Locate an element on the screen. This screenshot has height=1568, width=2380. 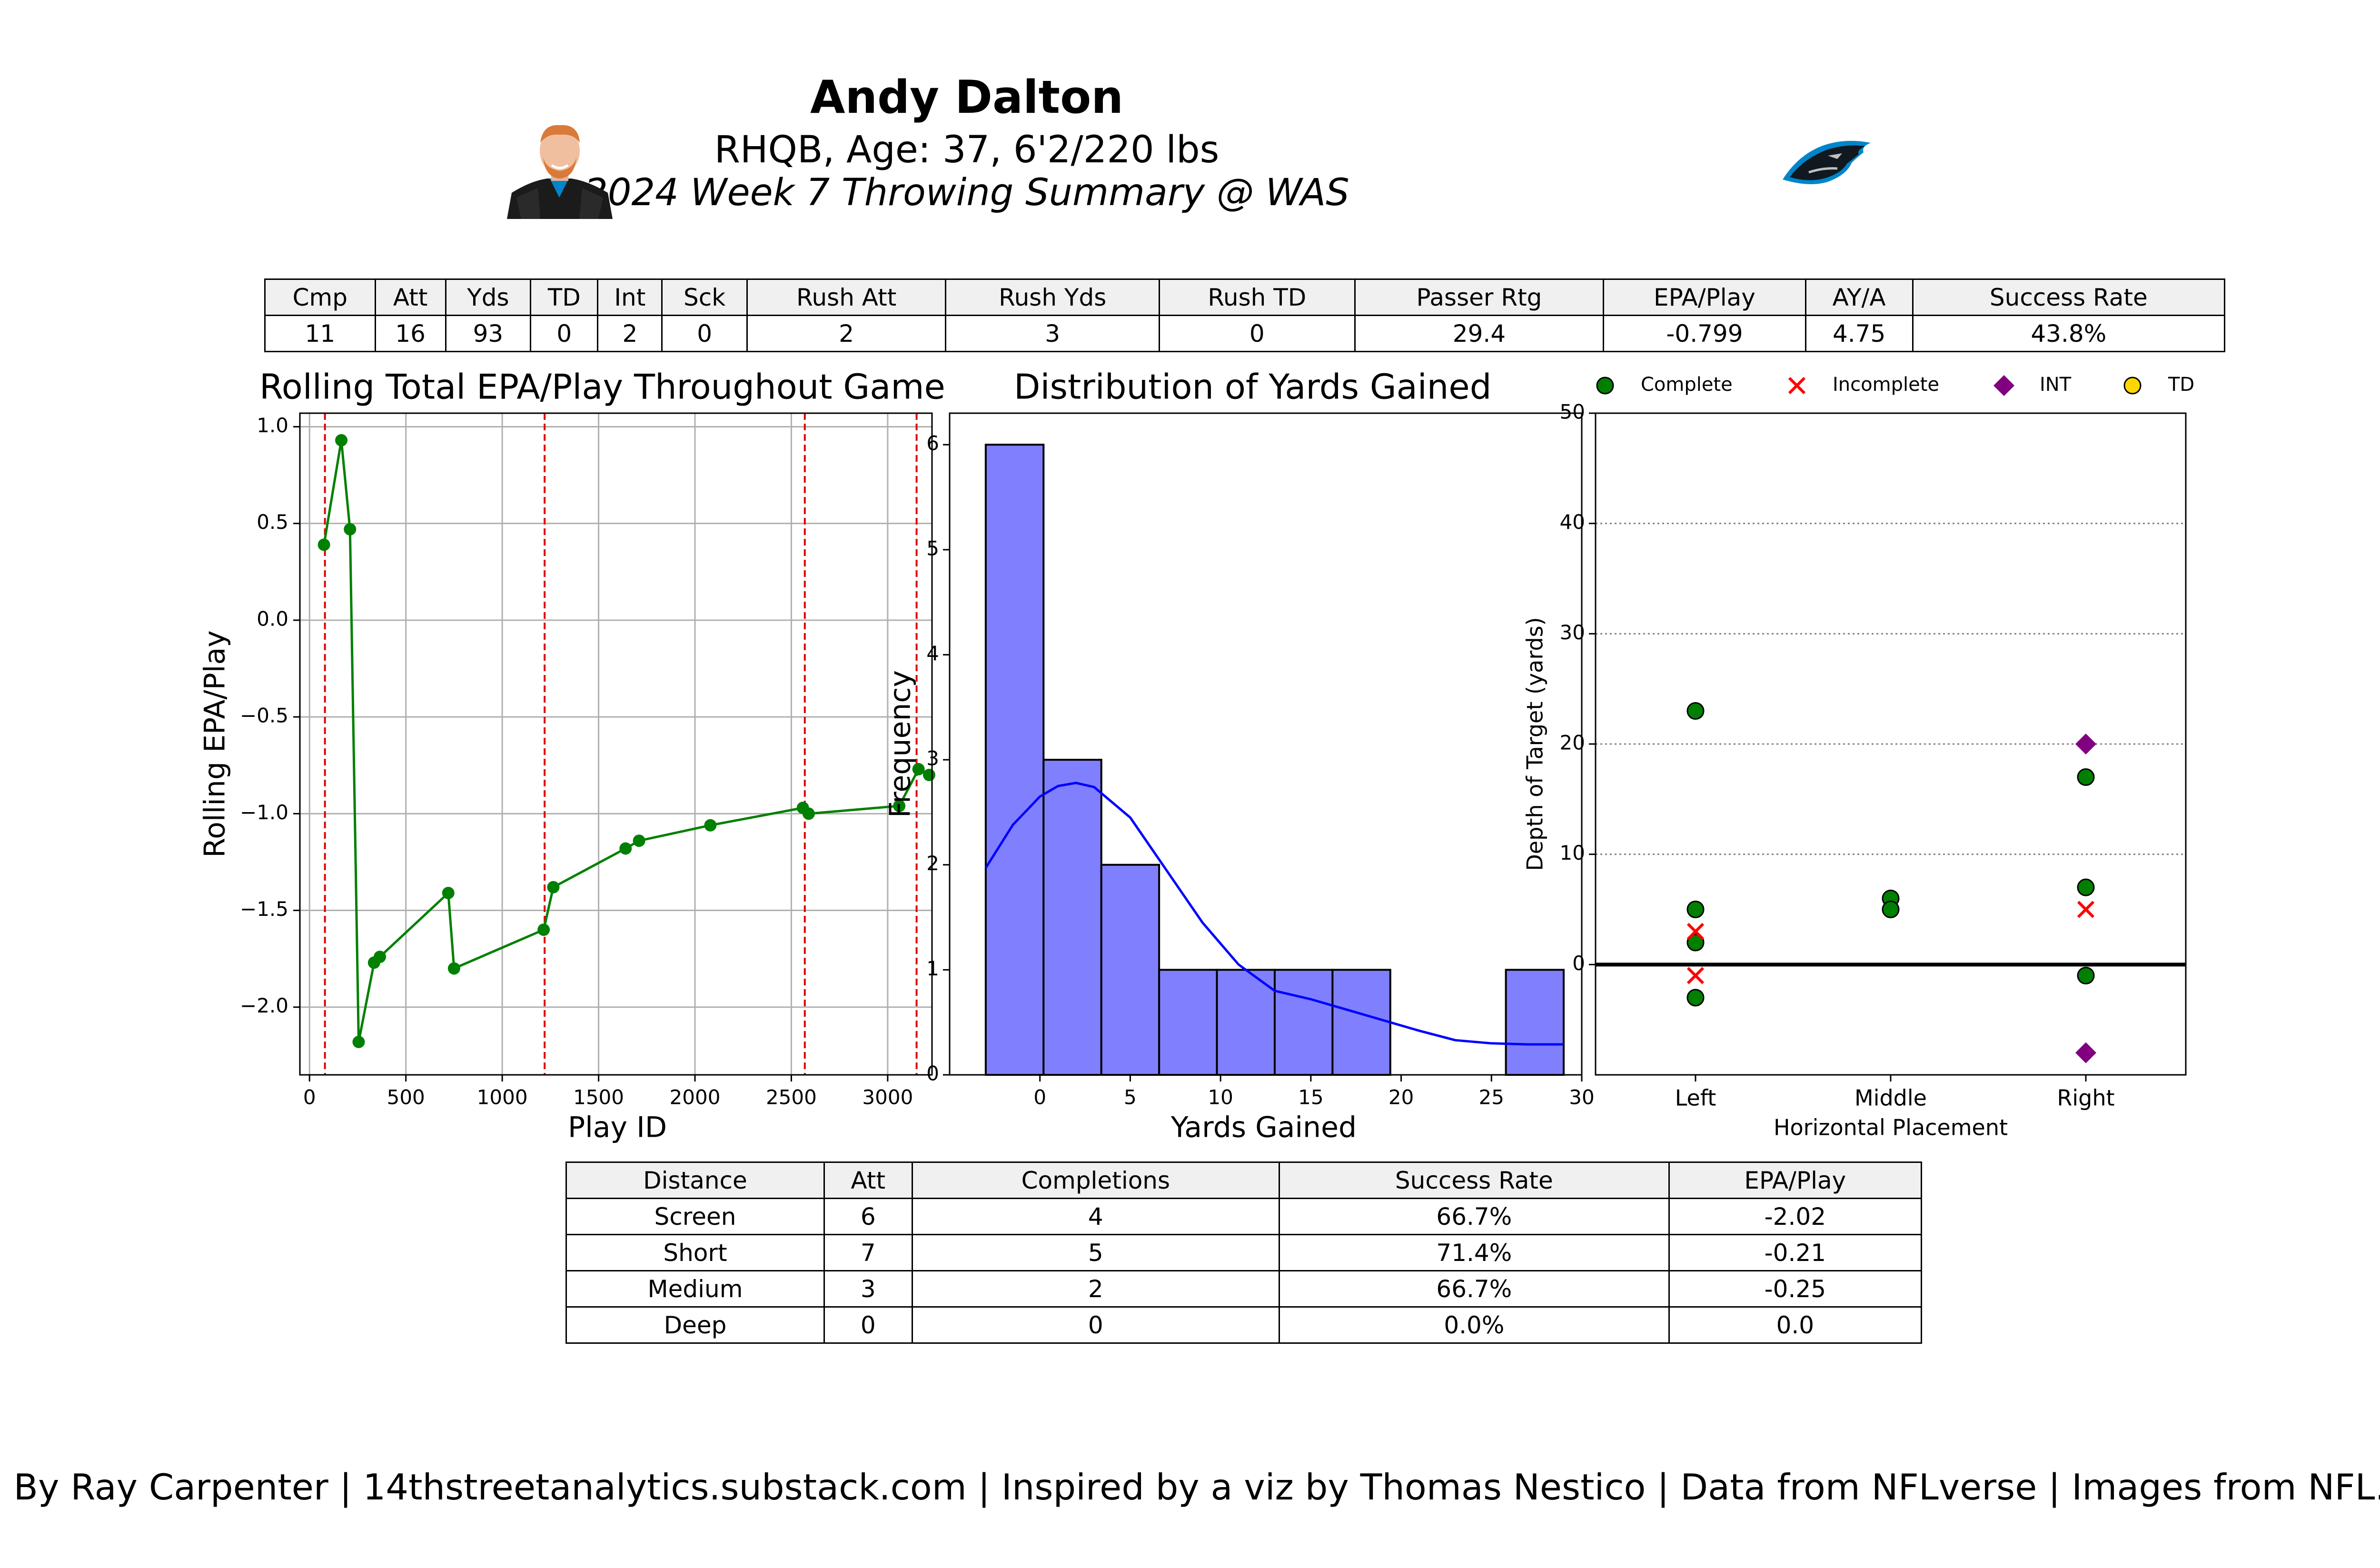
y-tick-label: 6 is located at coordinates (932, 444).